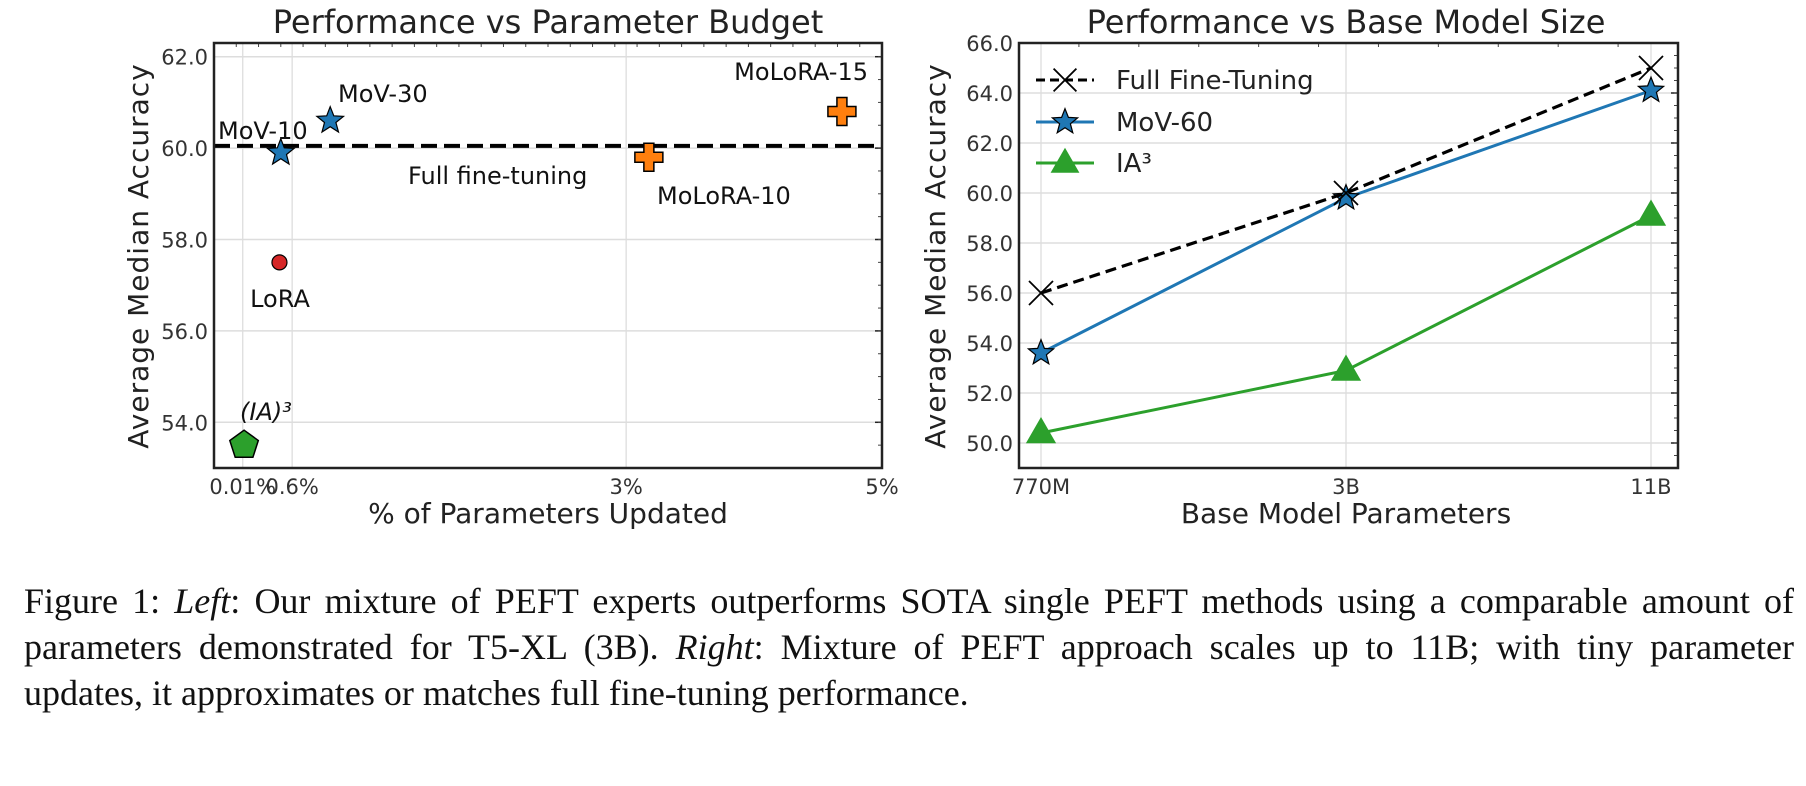  Describe the element at coordinates (383, 94) in the screenshot. I see `point-label: MoV-30` at that location.